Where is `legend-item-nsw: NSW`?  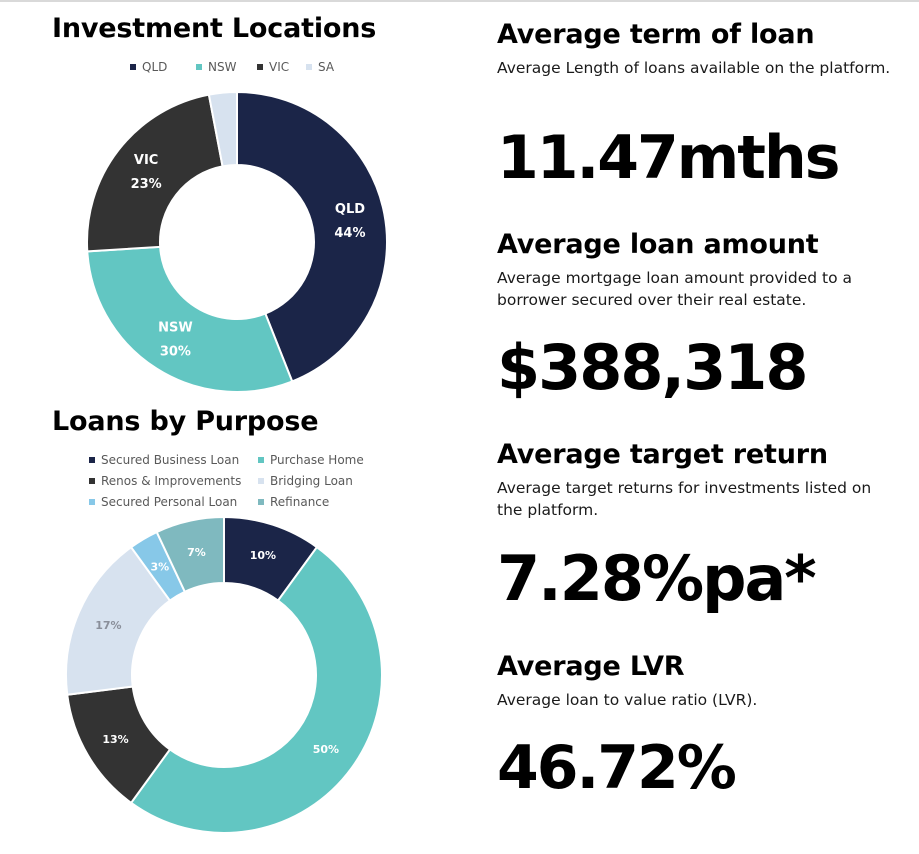
legend-item-nsw: NSW is located at coordinates (216, 67).